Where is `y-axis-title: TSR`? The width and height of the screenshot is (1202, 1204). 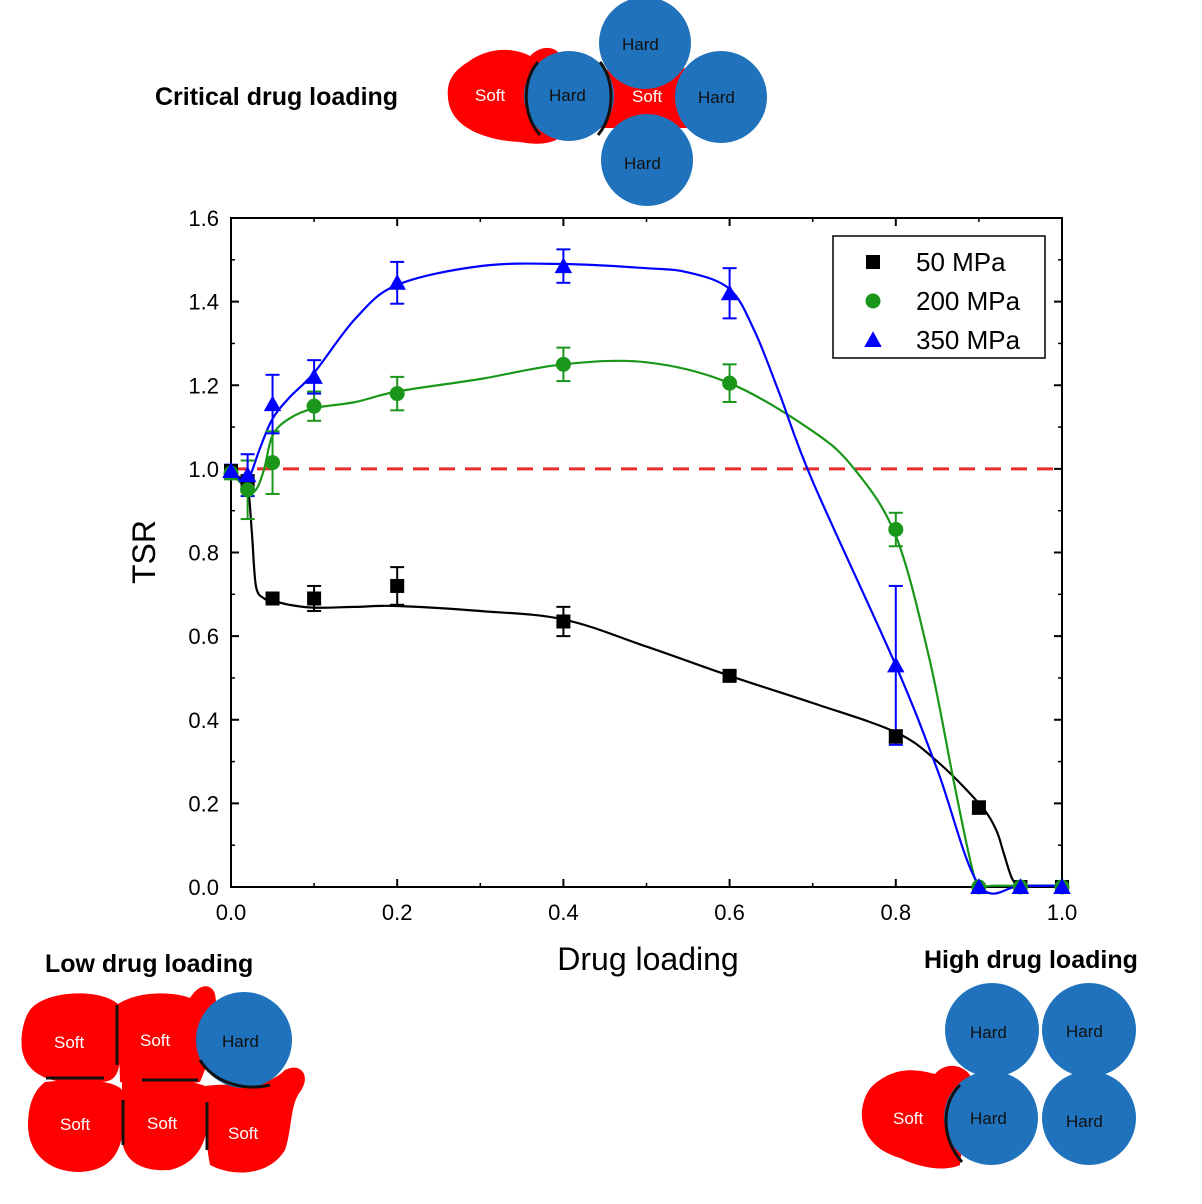
y-axis-title: TSR is located at coordinates (144, 552).